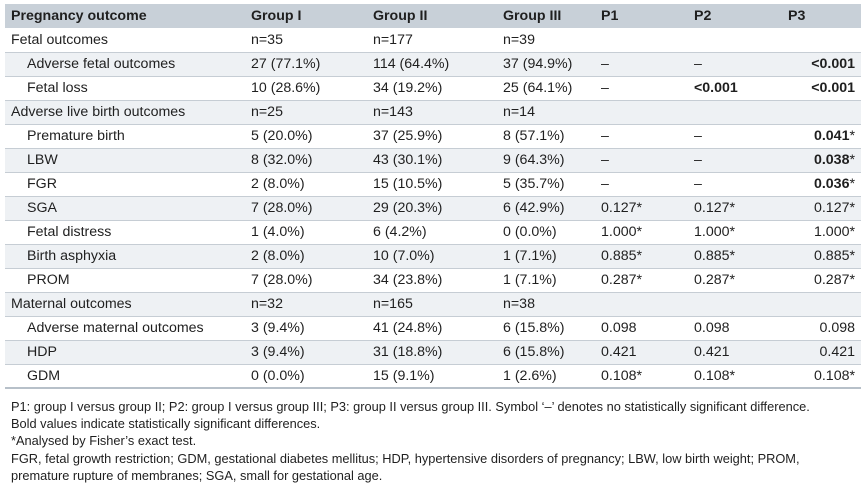 This screenshot has width=865, height=494. Describe the element at coordinates (821, 184) in the screenshot. I see `cell-p3: 0.036*` at that location.